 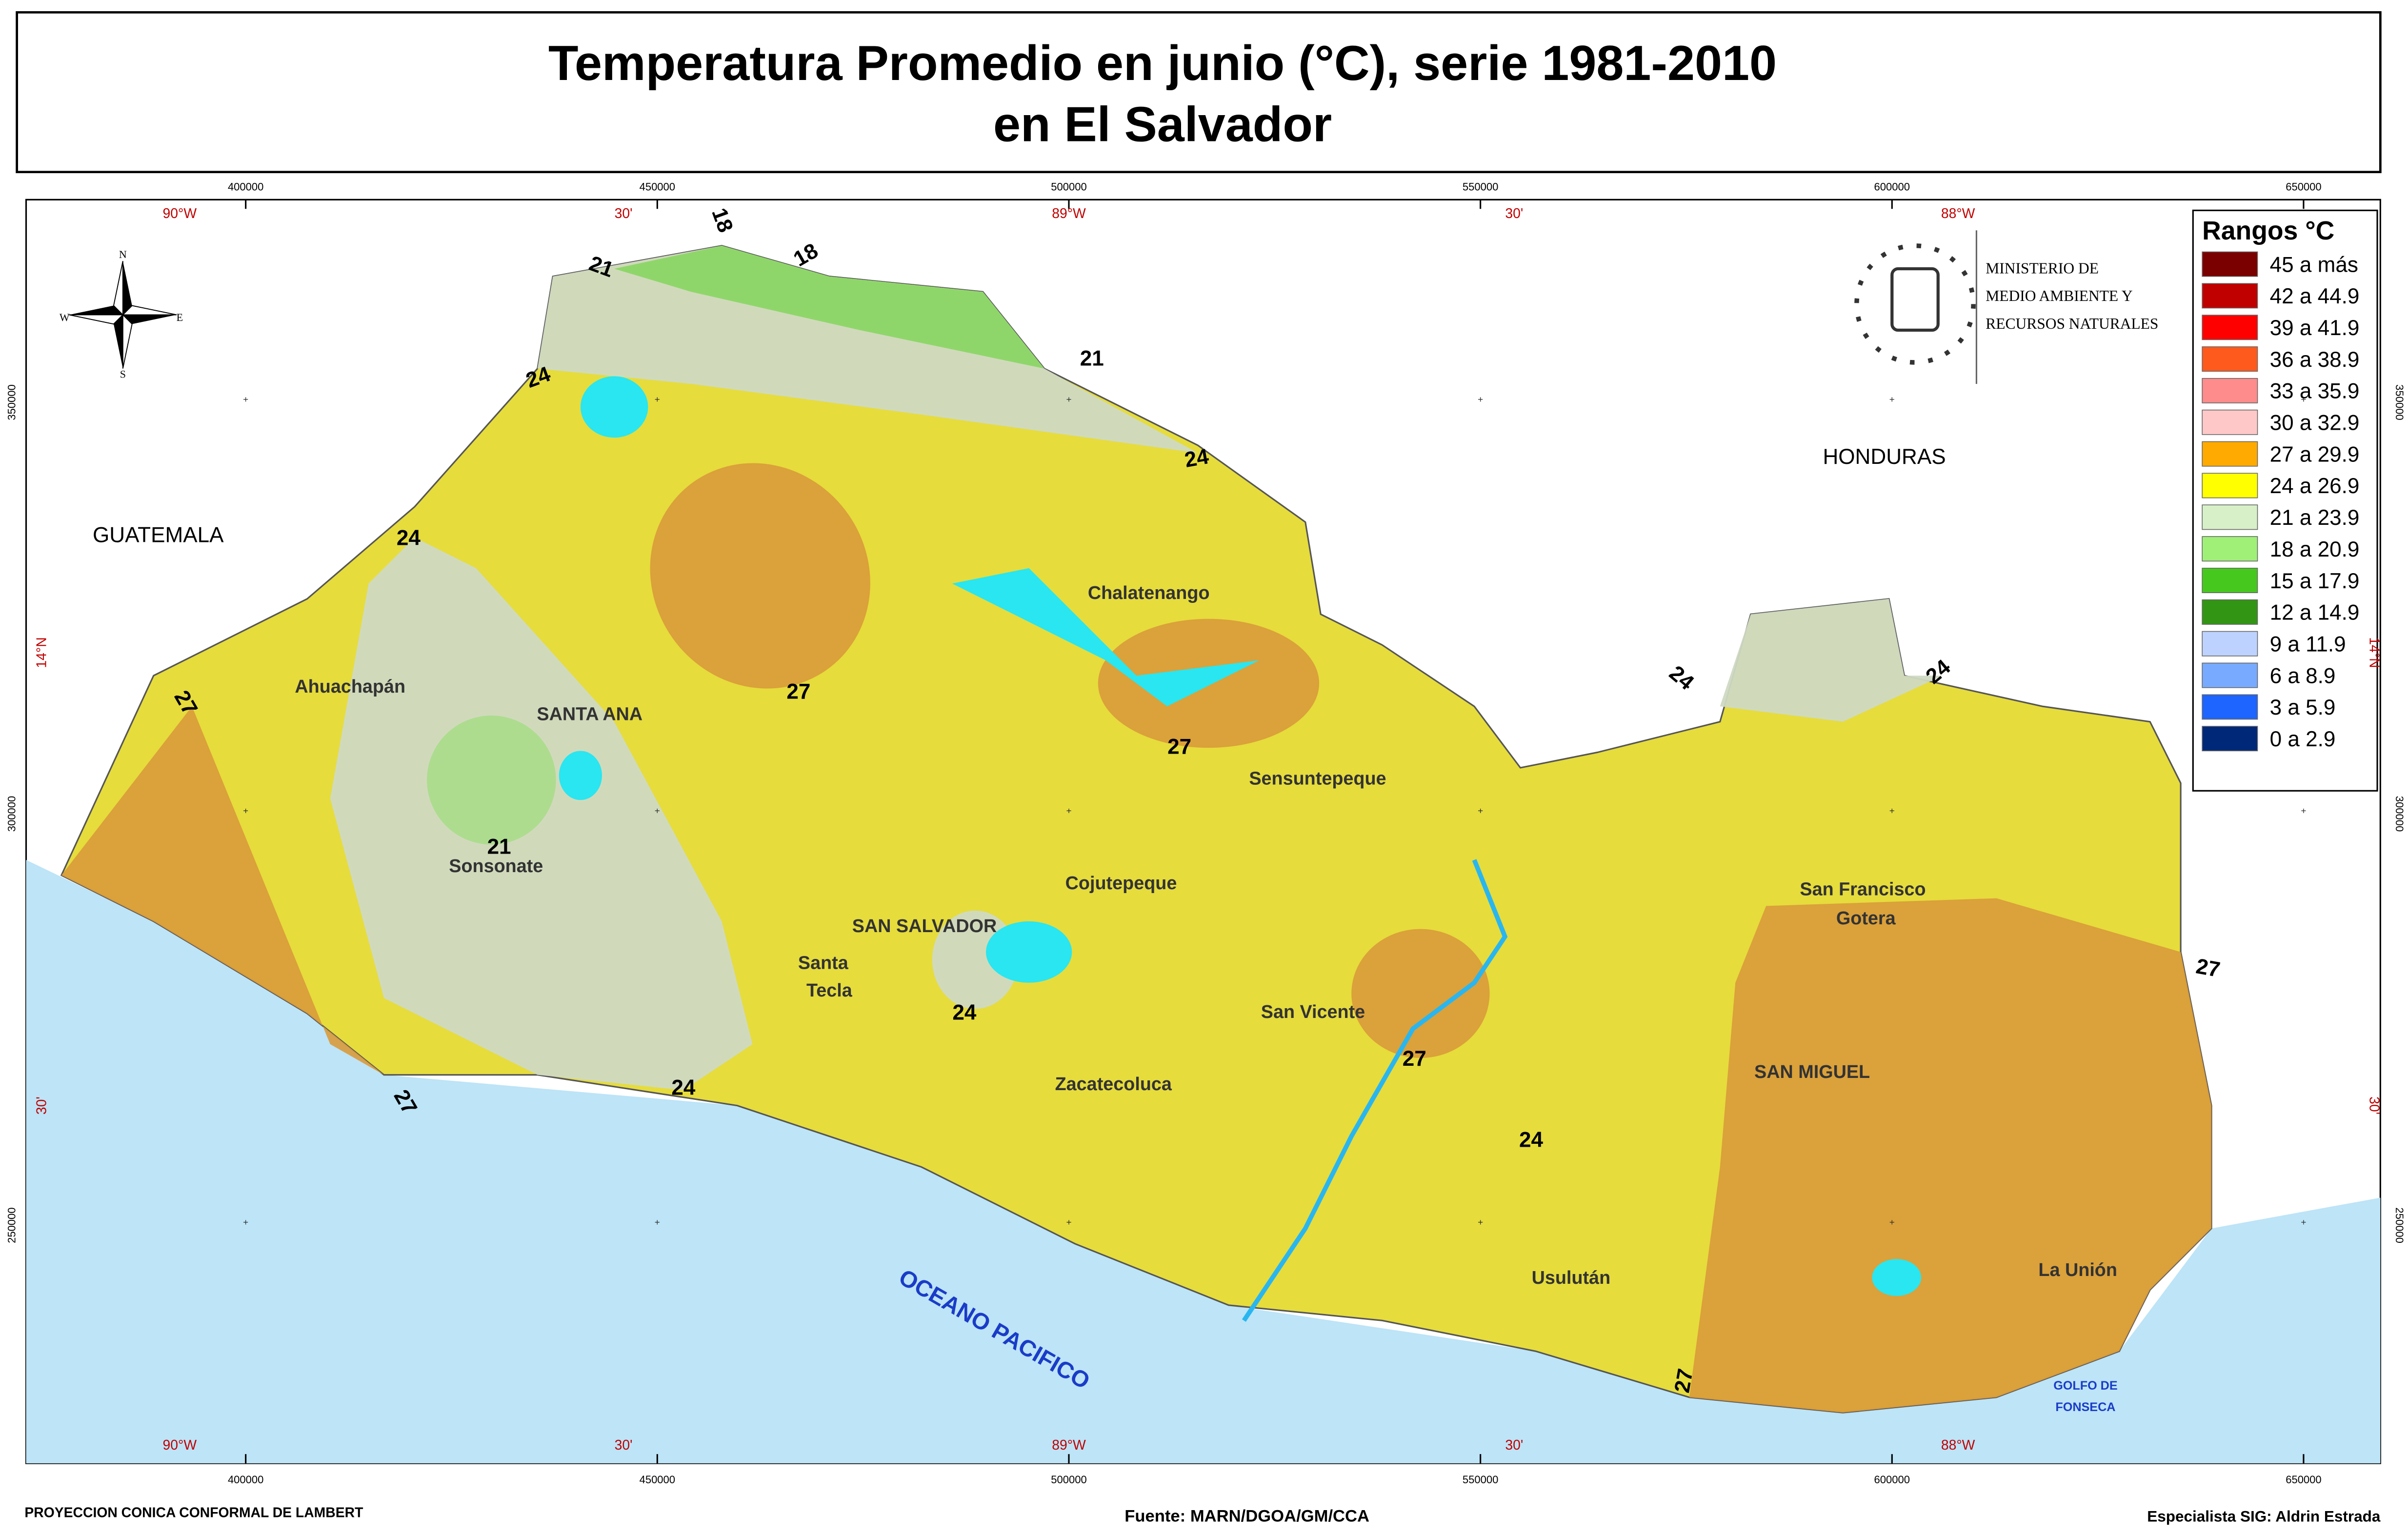 I want to click on place-label: San Vicente, so click(x=1313, y=1012).